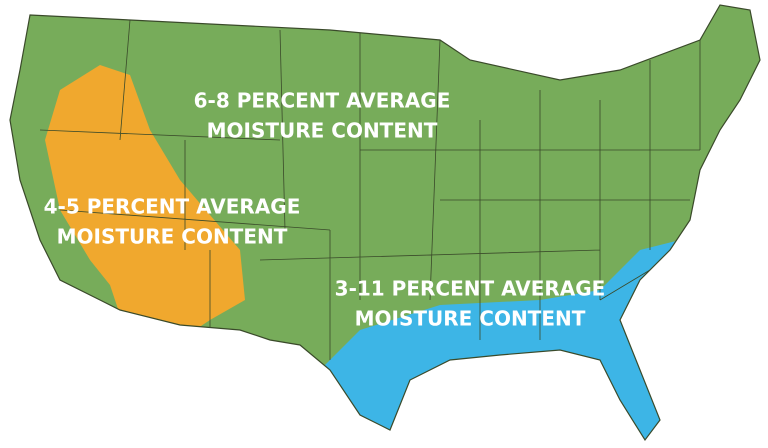  What do you see at coordinates (172, 207) in the screenshot?
I see `region-label: 4-5 PERCENT AVERAGE` at bounding box center [172, 207].